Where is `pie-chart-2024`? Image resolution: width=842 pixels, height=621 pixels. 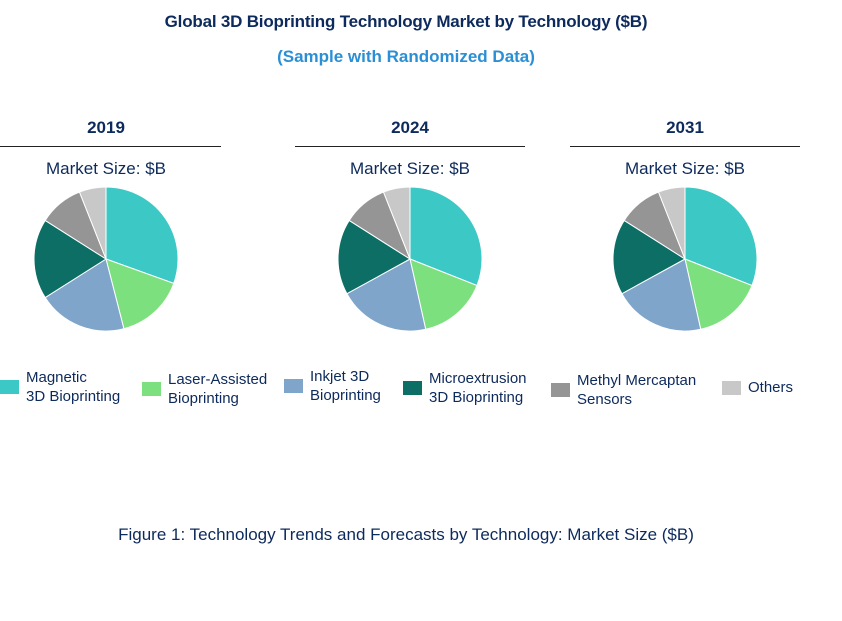
pie-chart-2024 is located at coordinates (410, 259).